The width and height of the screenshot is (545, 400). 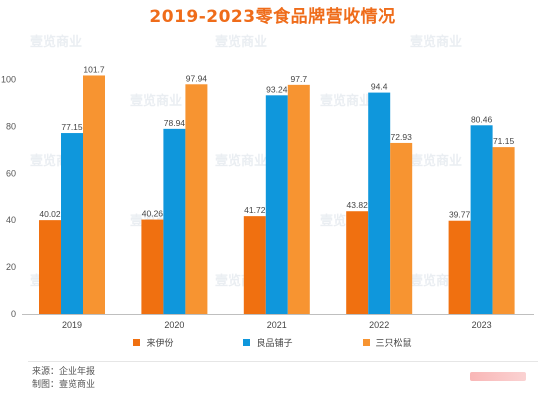 I want to click on x-tick-label: 2022, so click(x=379, y=325).